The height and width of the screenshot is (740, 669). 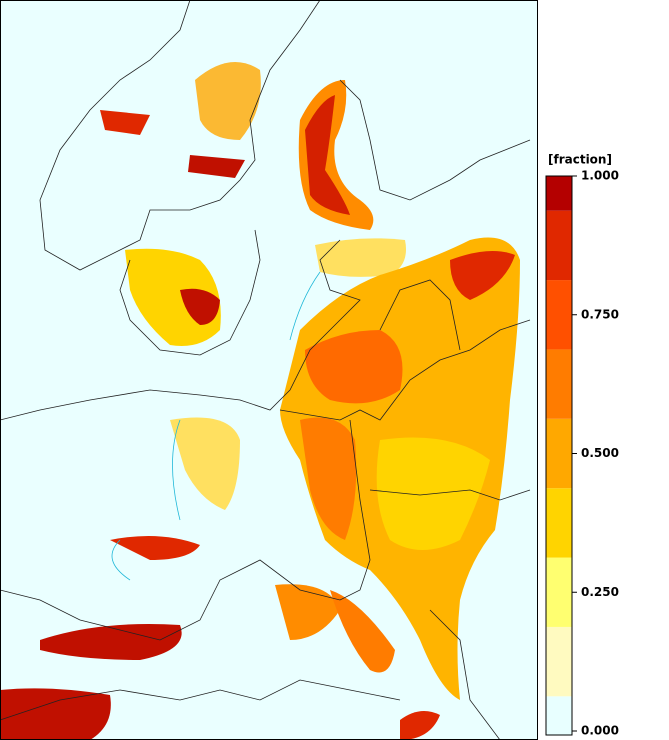 I want to click on colorbar-tick-label: 1.000, so click(x=600, y=176).